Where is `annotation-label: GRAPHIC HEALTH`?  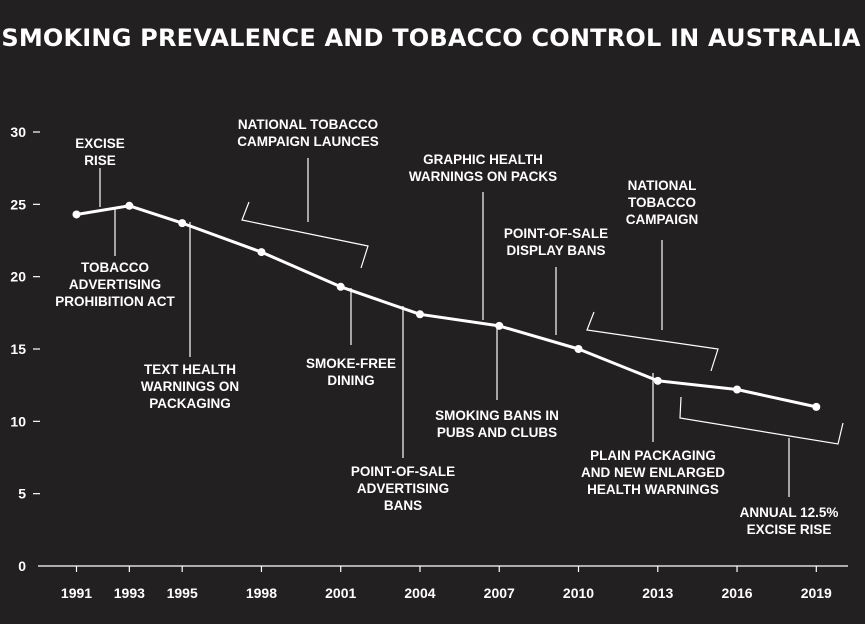
annotation-label: GRAPHIC HEALTH is located at coordinates (483, 159).